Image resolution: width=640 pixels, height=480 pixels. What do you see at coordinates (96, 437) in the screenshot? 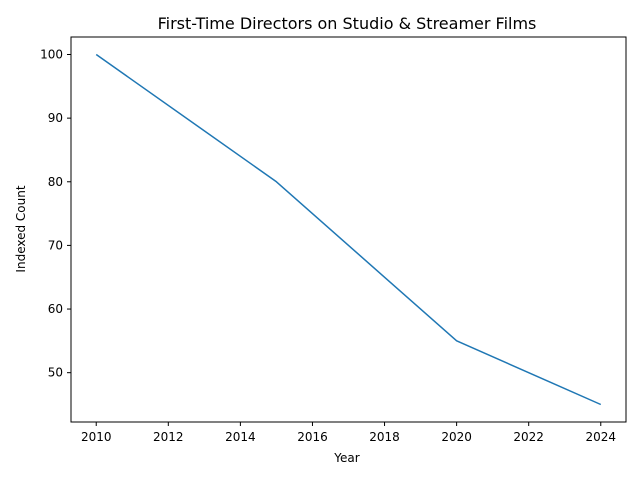
I see `x-tick-label: 2010` at bounding box center [96, 437].